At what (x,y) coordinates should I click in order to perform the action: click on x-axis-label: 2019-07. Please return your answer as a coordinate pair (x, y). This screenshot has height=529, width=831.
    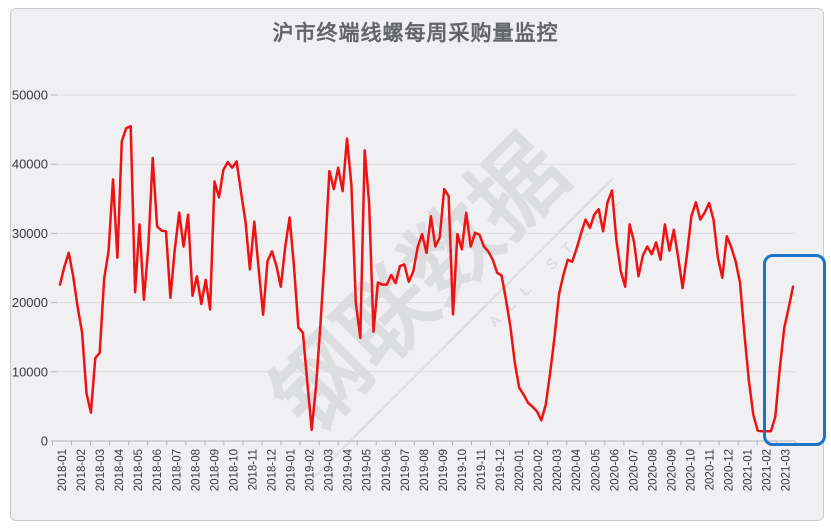
    Looking at the image, I should click on (406, 470).